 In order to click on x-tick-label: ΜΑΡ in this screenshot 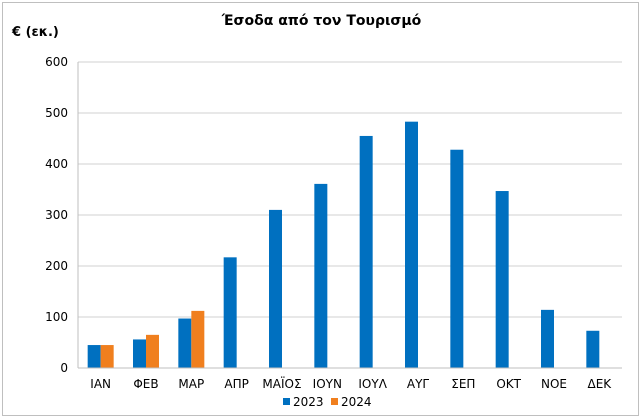, I will do `click(191, 384)`.